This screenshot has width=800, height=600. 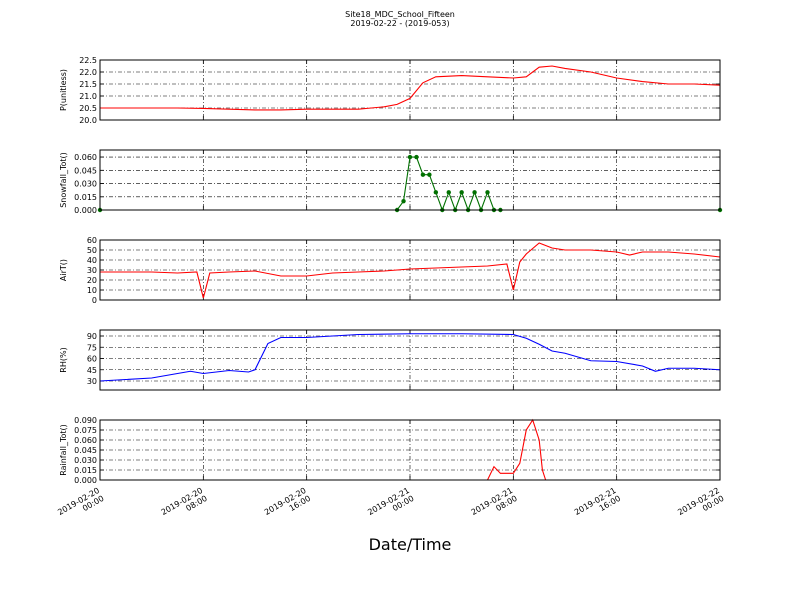 What do you see at coordinates (88, 96) in the screenshot?
I see `y-tick-label: 21.0` at bounding box center [88, 96].